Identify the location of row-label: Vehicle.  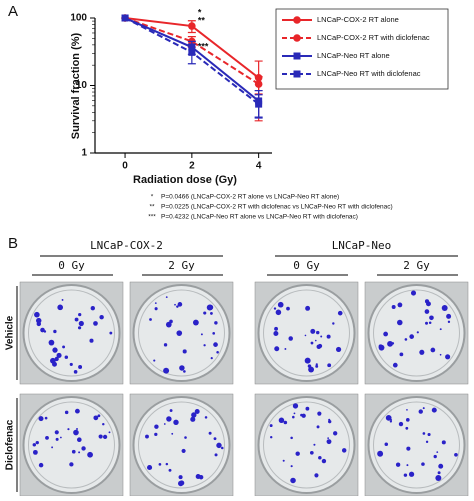
(10, 332).